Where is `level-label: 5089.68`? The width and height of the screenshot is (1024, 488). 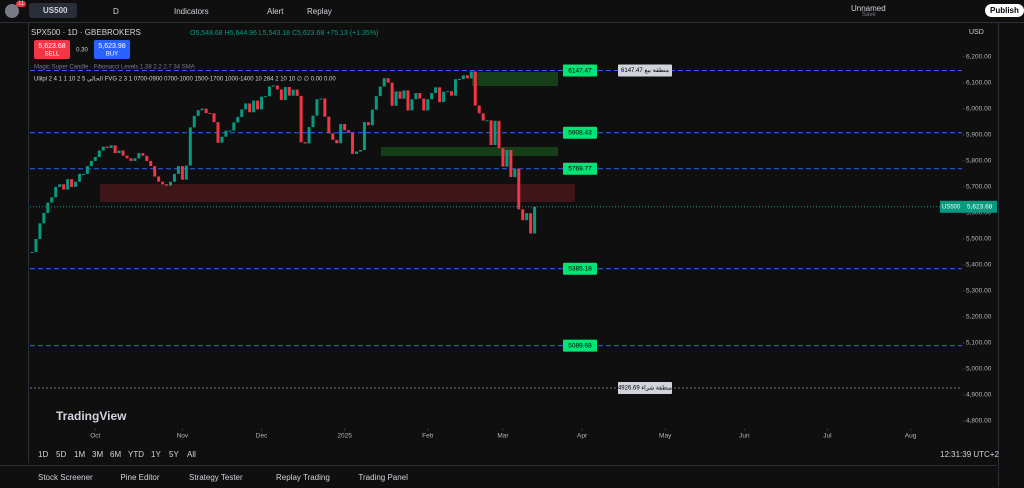 level-label: 5089.68 is located at coordinates (580, 345).